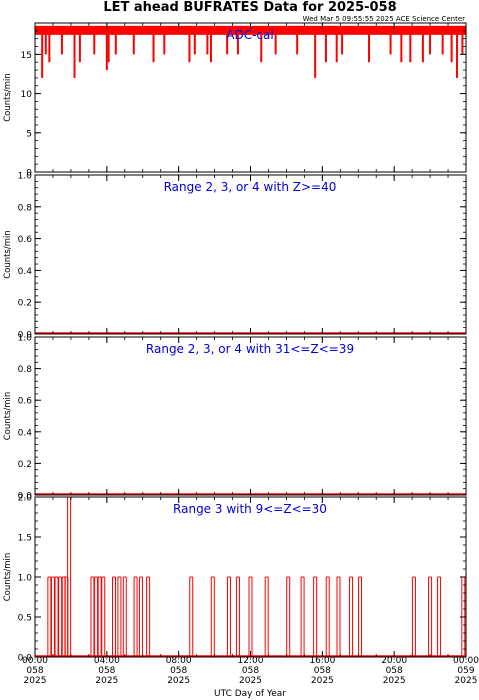 The height and width of the screenshot is (700, 479). What do you see at coordinates (251, 661) in the screenshot?
I see `x-tick-label-time: 12:00` at bounding box center [251, 661].